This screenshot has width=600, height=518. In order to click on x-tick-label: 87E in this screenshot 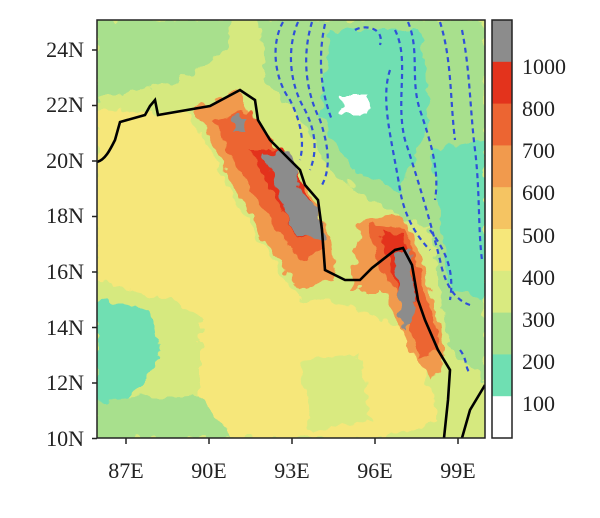, I will do `click(125, 470)`.